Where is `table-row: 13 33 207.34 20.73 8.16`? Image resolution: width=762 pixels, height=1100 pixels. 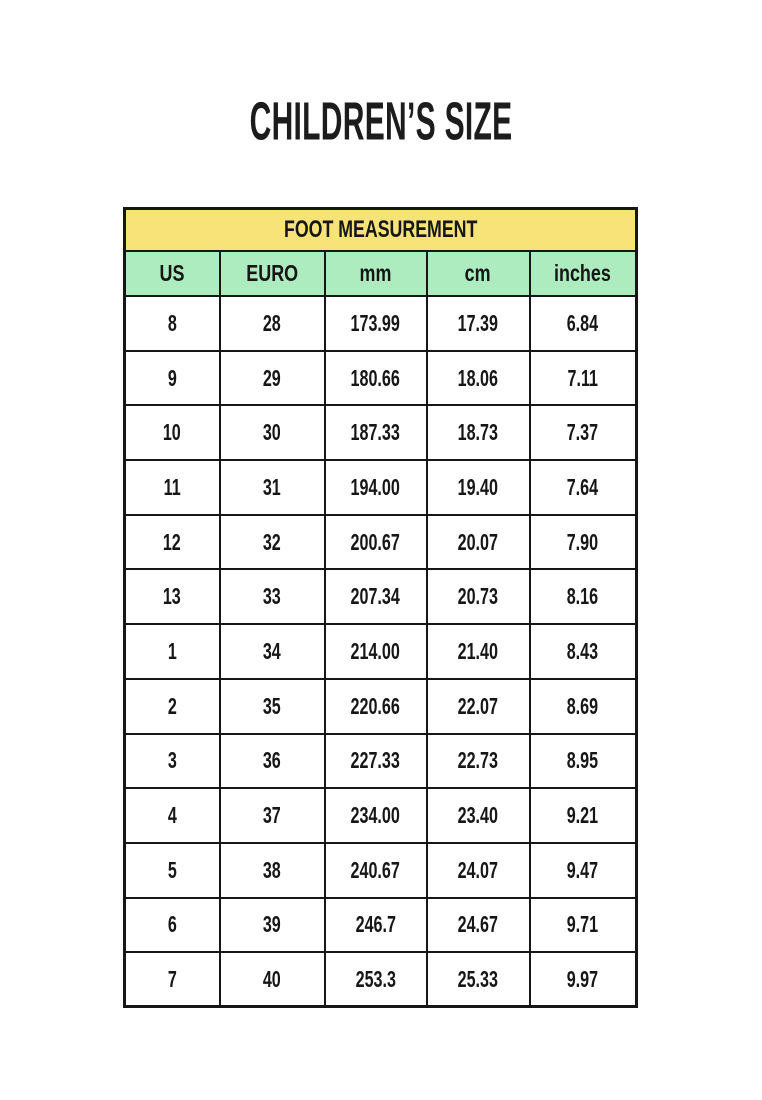
table-row: 13 33 207.34 20.73 8.16 is located at coordinates (380, 597).